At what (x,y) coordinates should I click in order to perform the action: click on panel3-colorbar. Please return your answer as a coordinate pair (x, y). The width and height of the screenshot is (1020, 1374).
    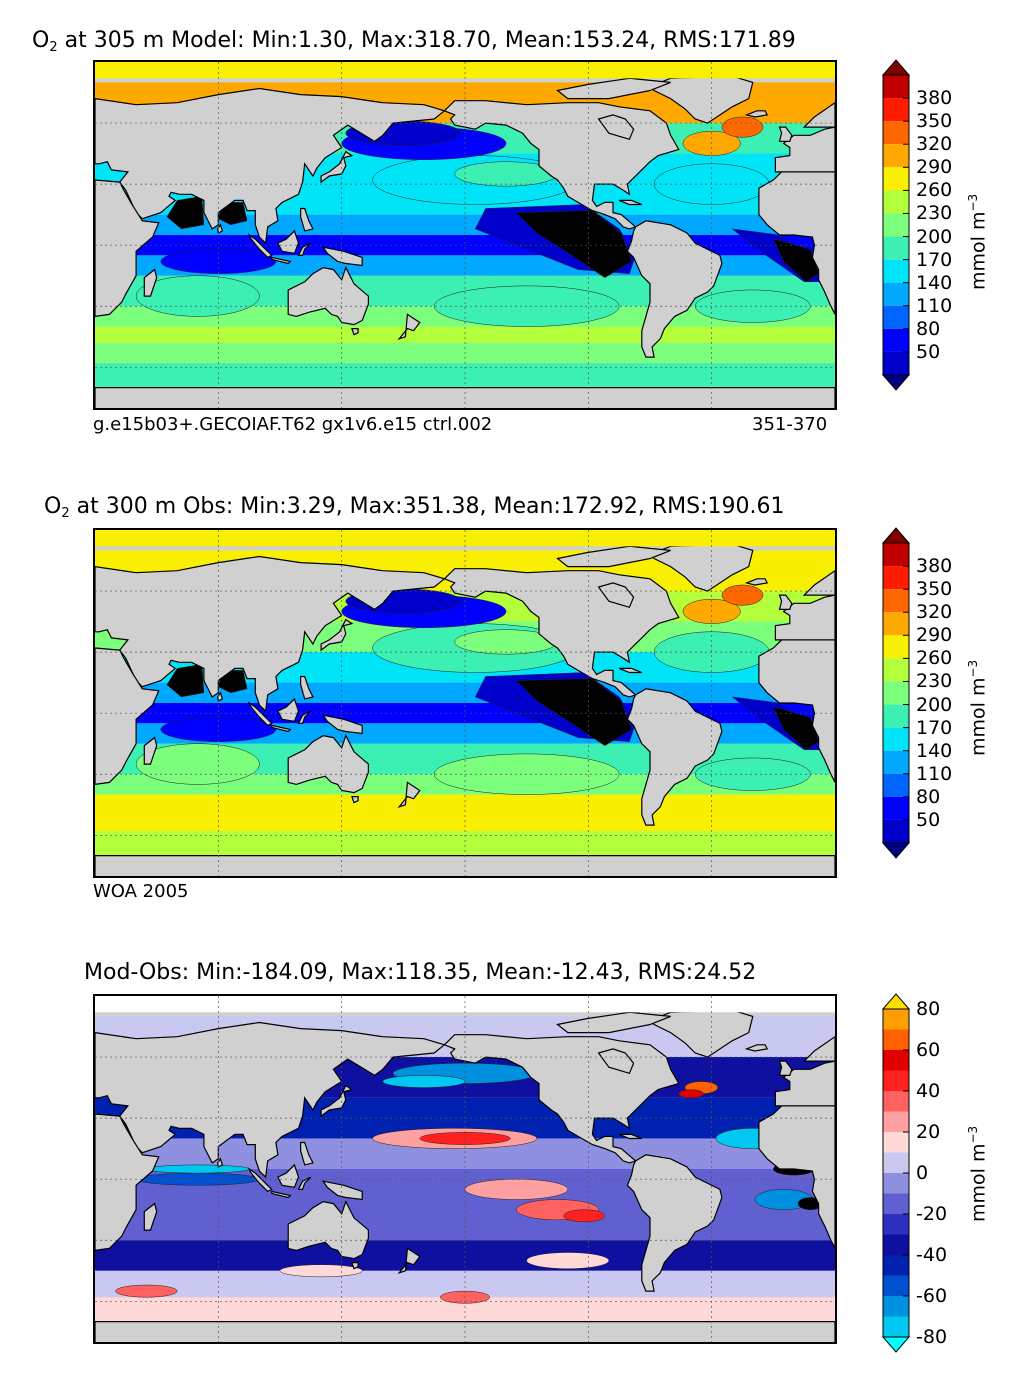
    Looking at the image, I should click on (896, 1173).